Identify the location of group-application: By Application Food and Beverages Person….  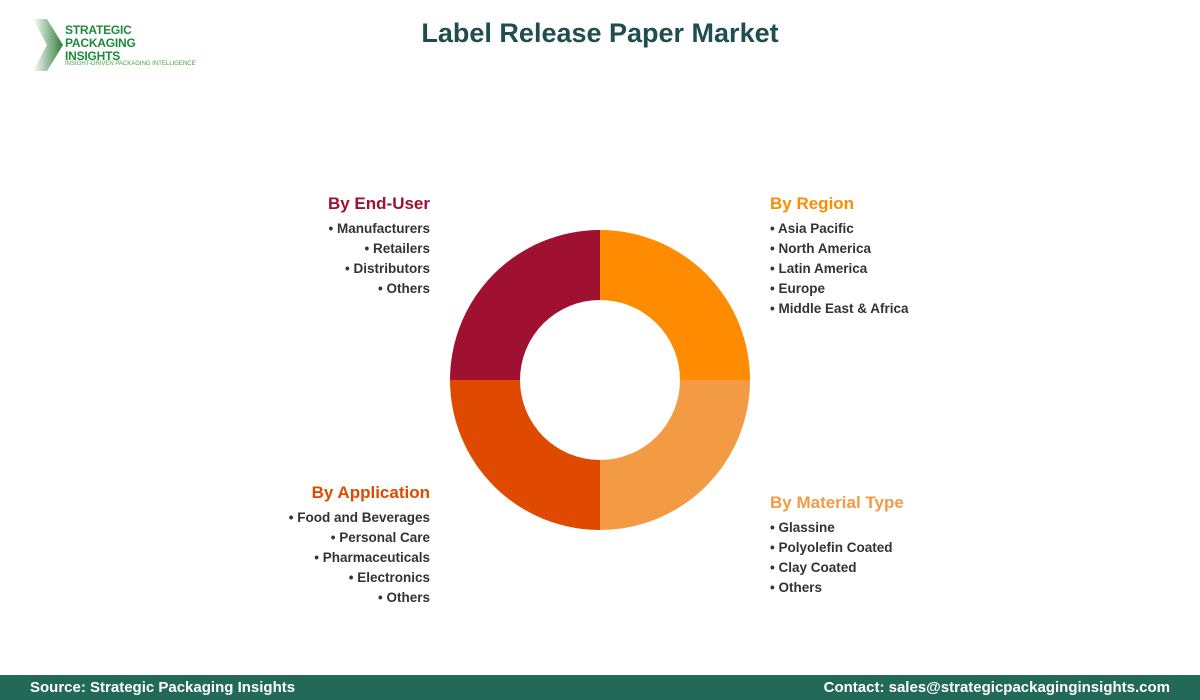
(280, 545).